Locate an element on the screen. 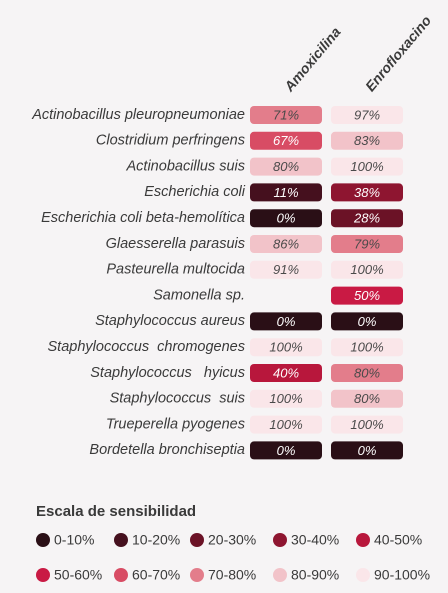 The width and height of the screenshot is (448, 593). row-name: Escherichia coli beta-hemolítica is located at coordinates (143, 218).